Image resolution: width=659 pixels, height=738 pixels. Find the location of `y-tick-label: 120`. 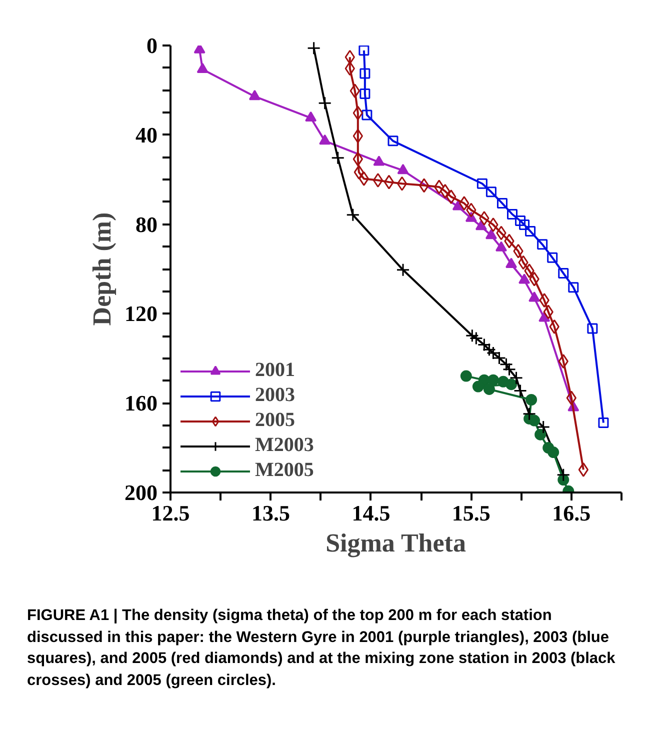

y-tick-label: 120 is located at coordinates (141, 313).